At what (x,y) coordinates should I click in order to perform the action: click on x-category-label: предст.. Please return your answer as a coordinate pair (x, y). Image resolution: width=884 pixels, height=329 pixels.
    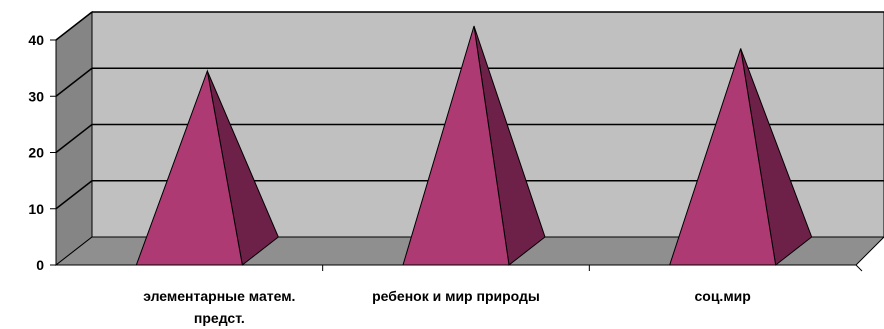
    Looking at the image, I should click on (219, 318).